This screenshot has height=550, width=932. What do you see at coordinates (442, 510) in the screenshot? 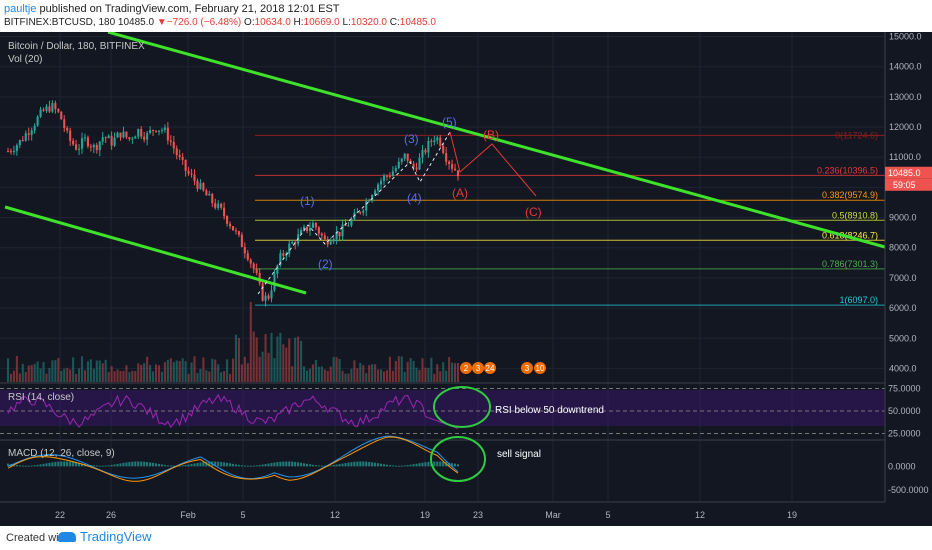
I see `time-axis: 22 26 Feb 5 12 19 23 Mar 5 12 19` at bounding box center [442, 510].